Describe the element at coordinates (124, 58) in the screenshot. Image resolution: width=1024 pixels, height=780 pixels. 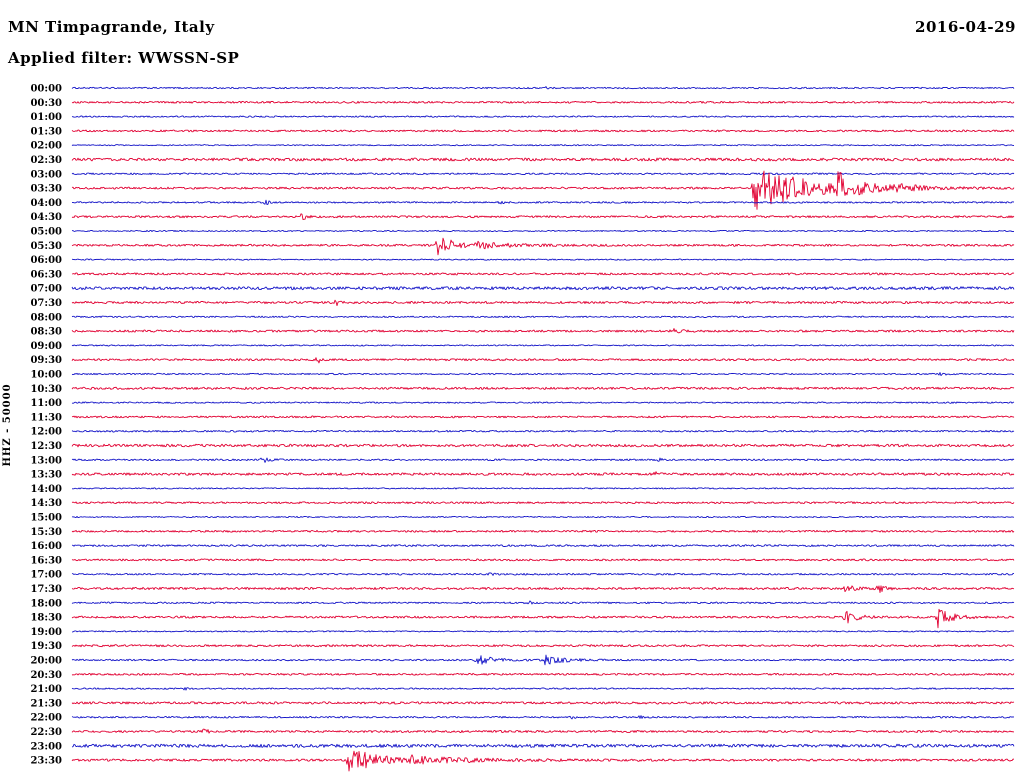
I see `filter-label: Applied filter: WWSSN-SP` at that location.